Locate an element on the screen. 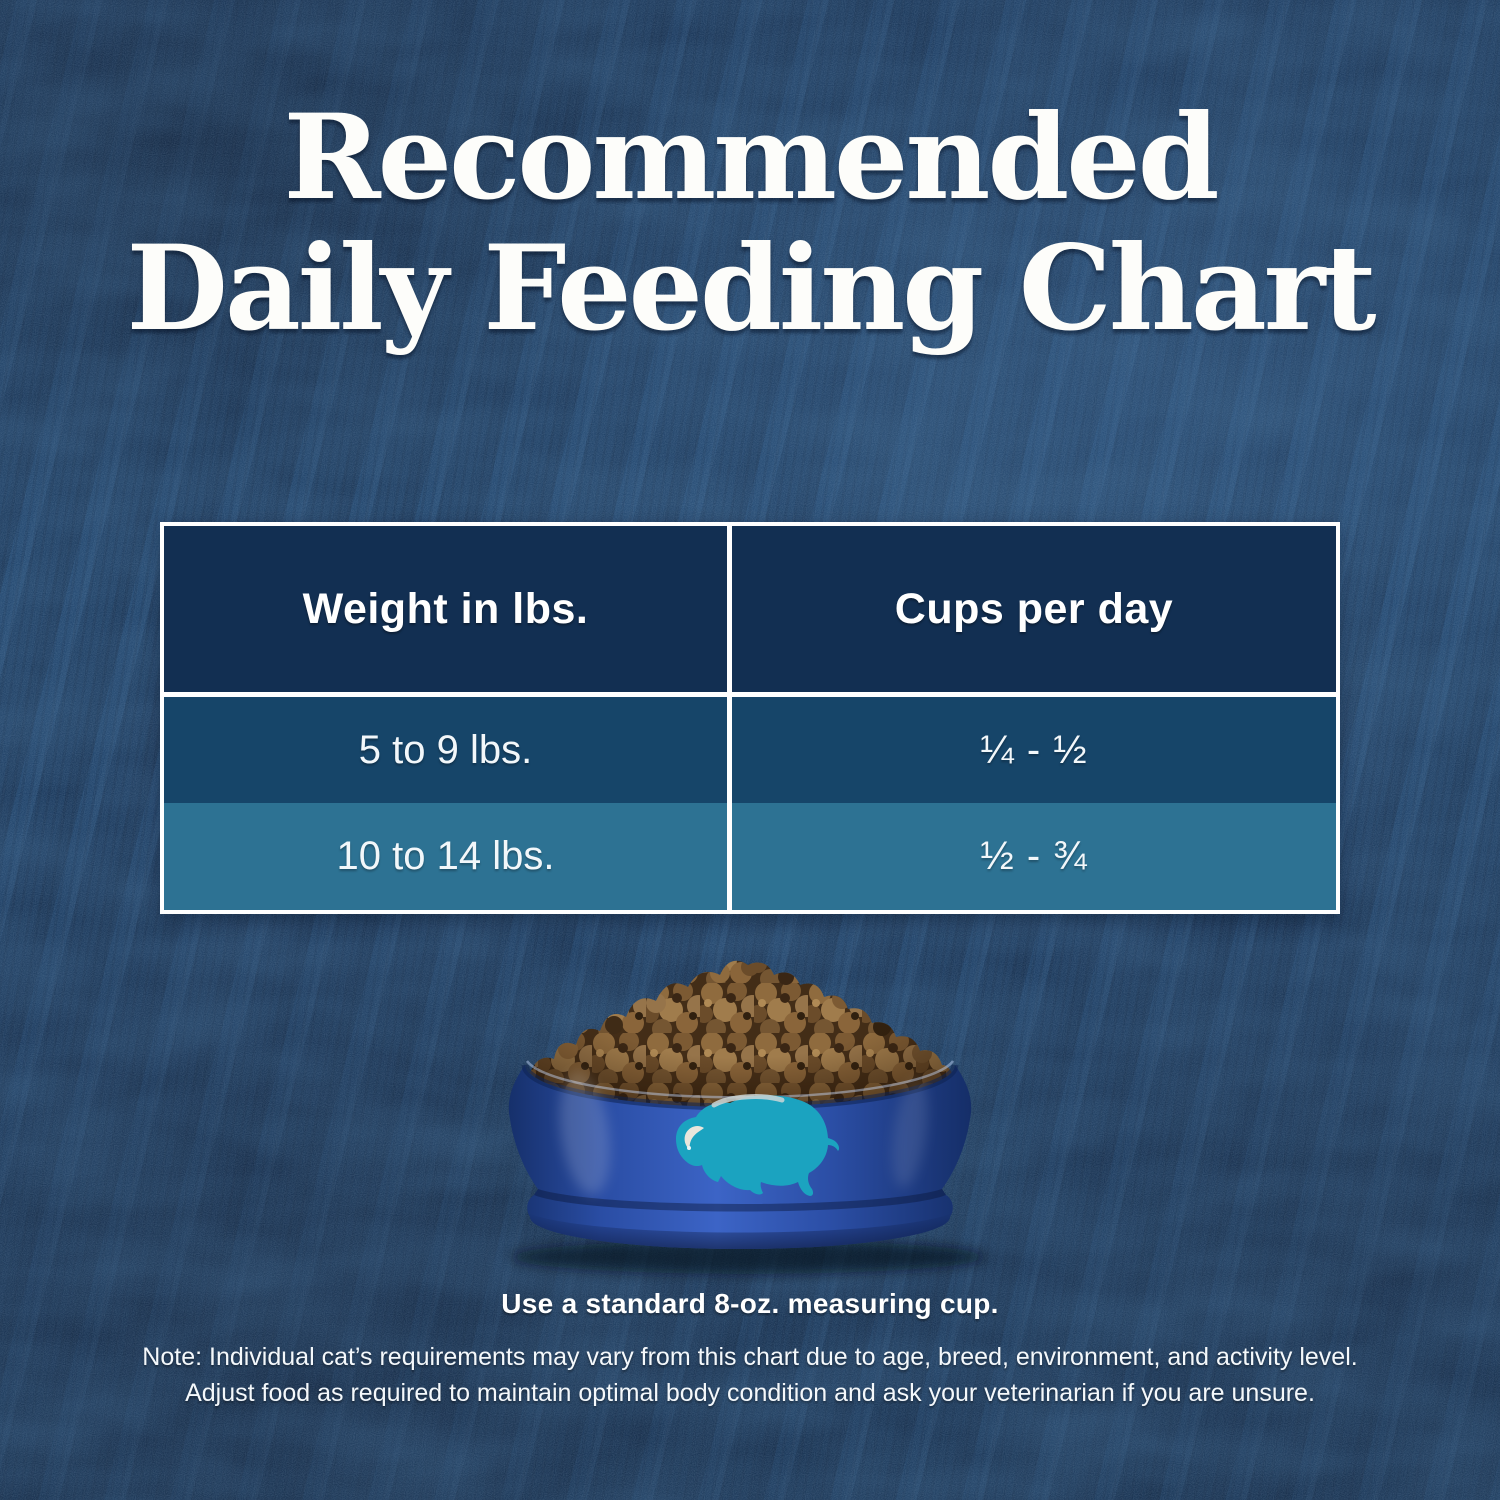 The image size is (1500, 1500). table-row: 5 to 9 lbs. ¼ - ½ is located at coordinates (750, 750).